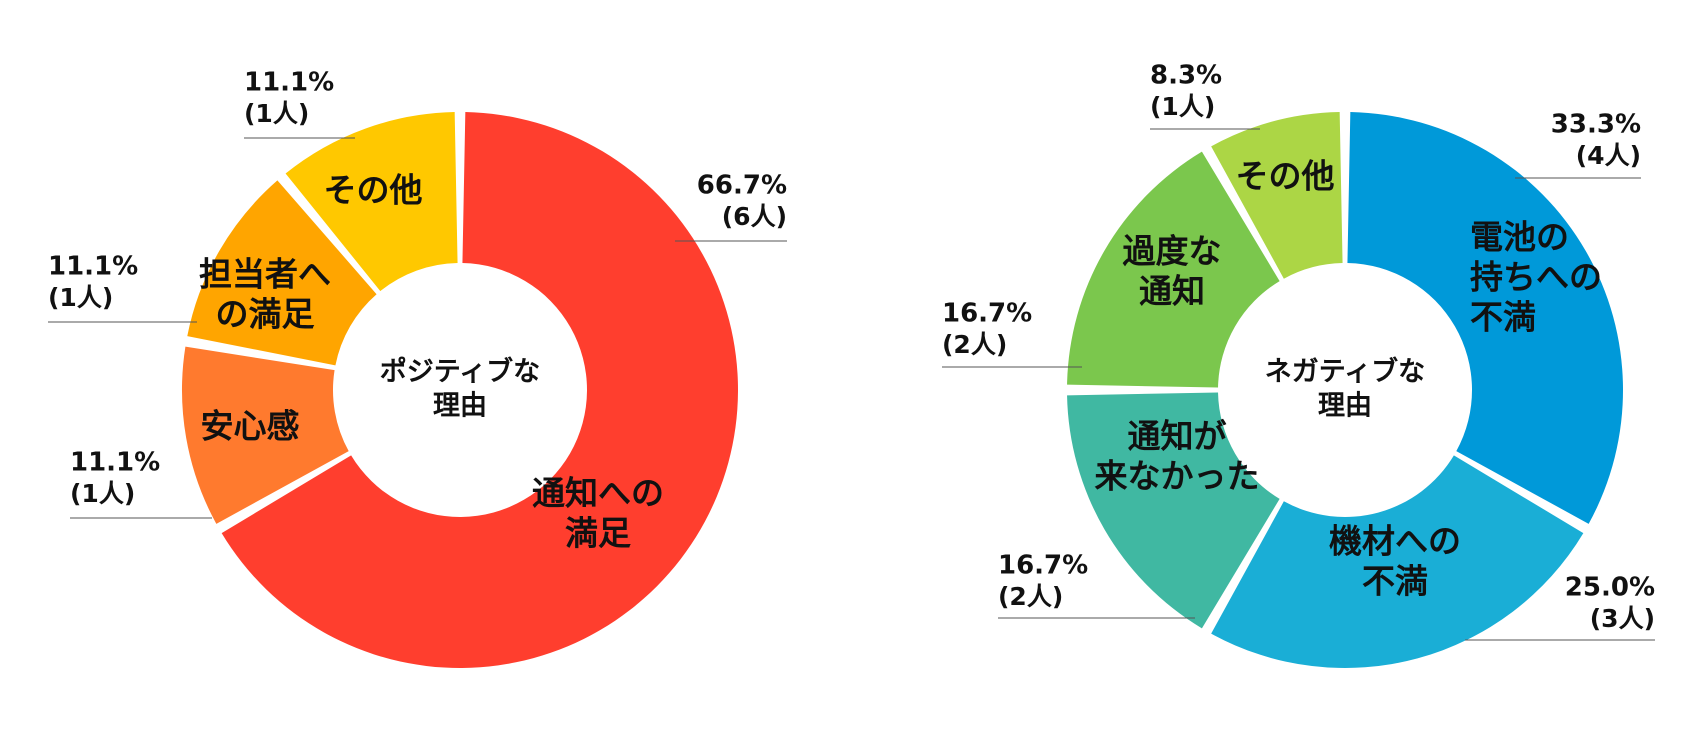 This screenshot has width=1696, height=730. What do you see at coordinates (1172, 291) in the screenshot?
I see `slice-label-4-line-2: 通知` at bounding box center [1172, 291].